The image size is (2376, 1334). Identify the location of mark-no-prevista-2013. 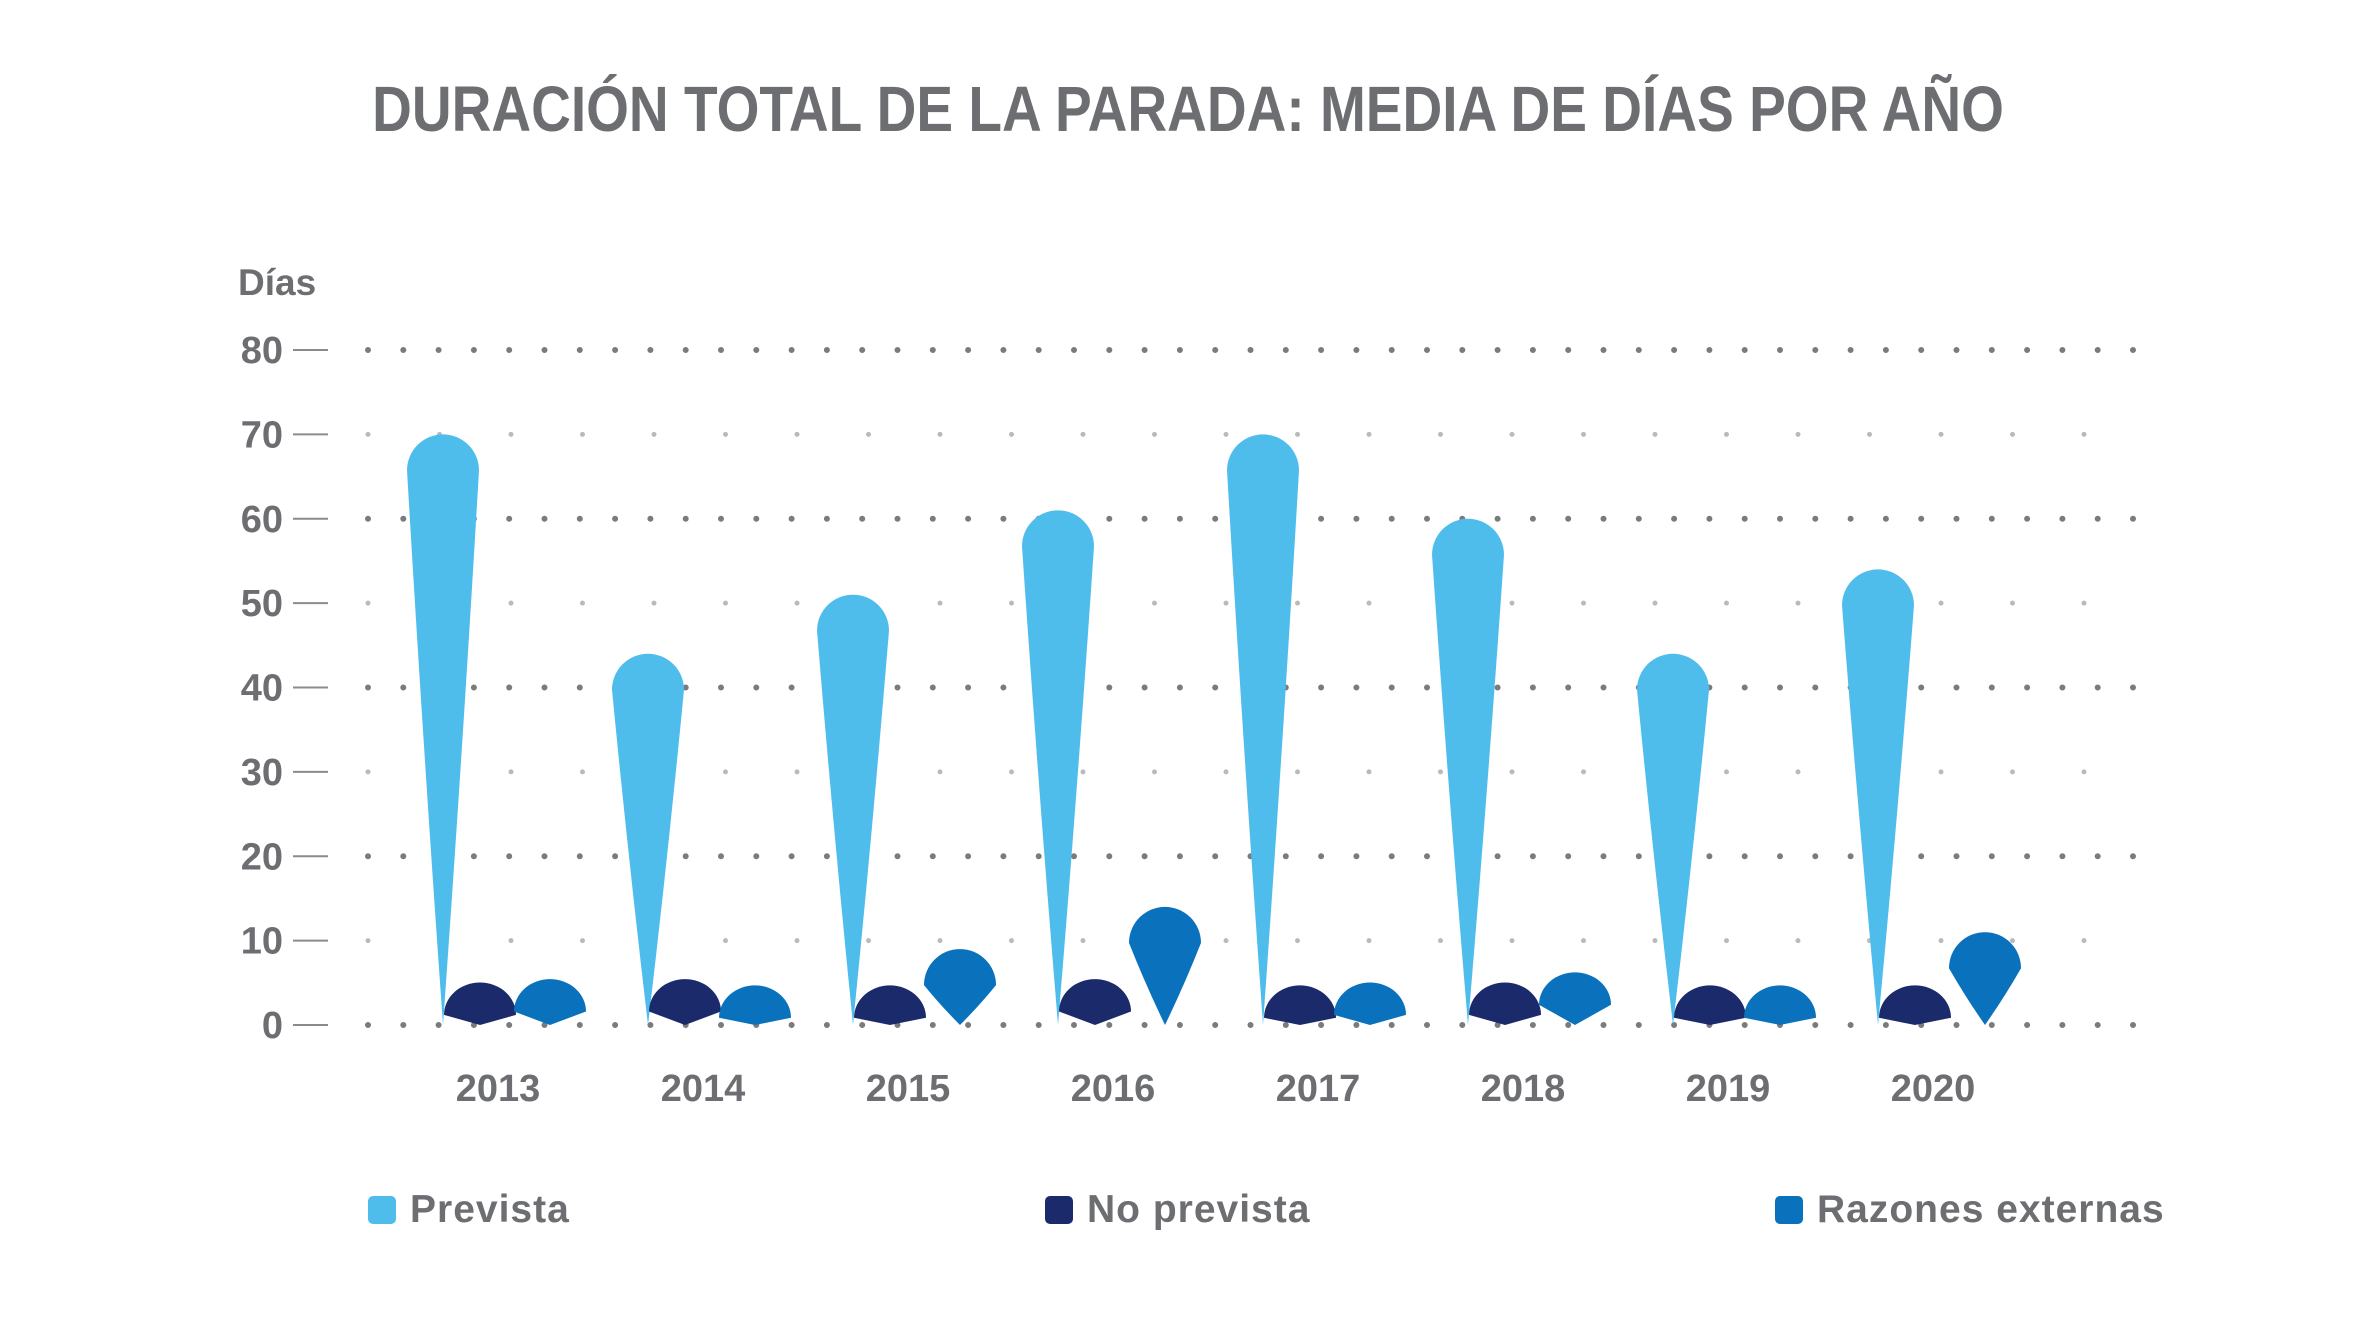
(480, 1003).